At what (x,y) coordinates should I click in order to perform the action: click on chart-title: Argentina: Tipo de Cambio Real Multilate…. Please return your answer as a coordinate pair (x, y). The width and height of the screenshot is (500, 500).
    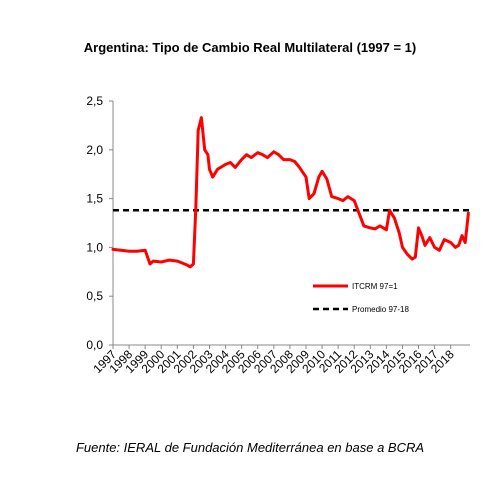
    Looking at the image, I should click on (250, 47).